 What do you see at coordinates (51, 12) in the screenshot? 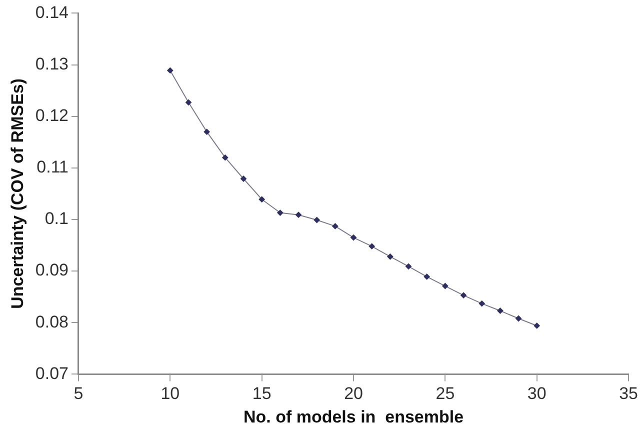
I see `y-tick-label: 0.14` at bounding box center [51, 12].